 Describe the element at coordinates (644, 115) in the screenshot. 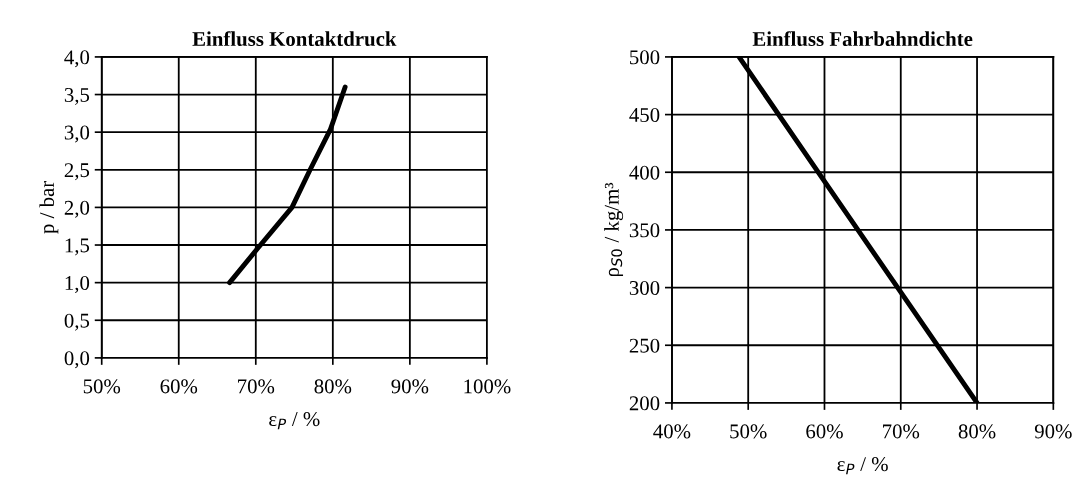

I see `y-tick-label: 450` at that location.